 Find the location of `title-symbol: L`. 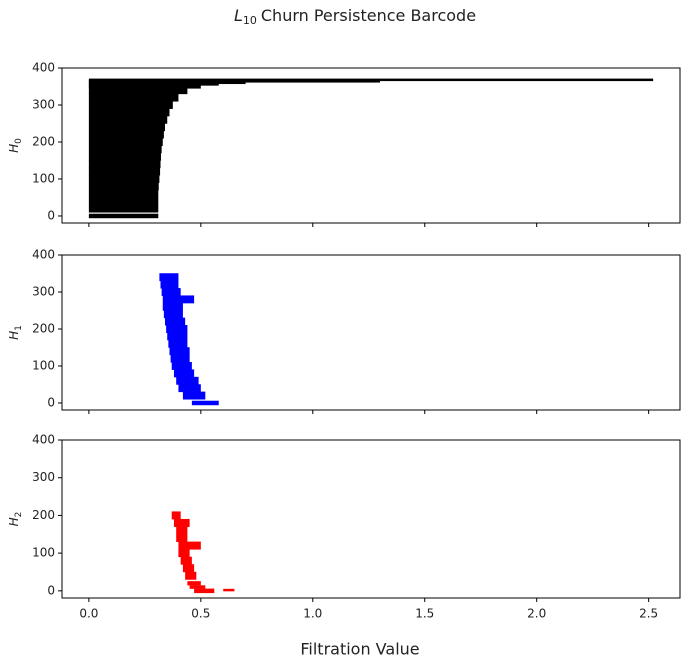

title-symbol: L is located at coordinates (238, 15).